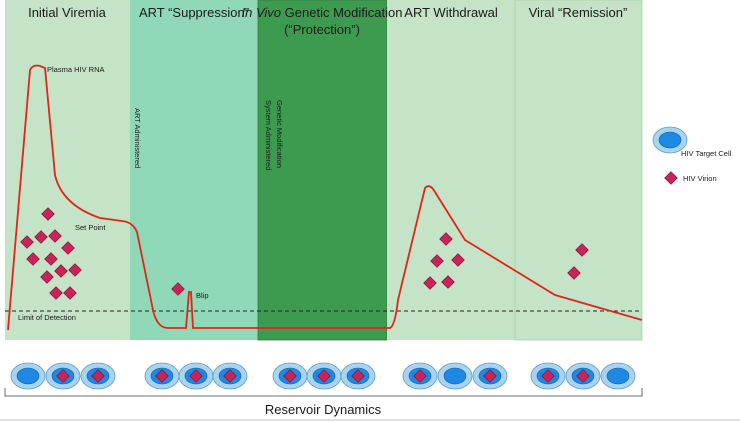 This screenshot has width=740, height=422. I want to click on annotation: Blip, so click(202, 295).